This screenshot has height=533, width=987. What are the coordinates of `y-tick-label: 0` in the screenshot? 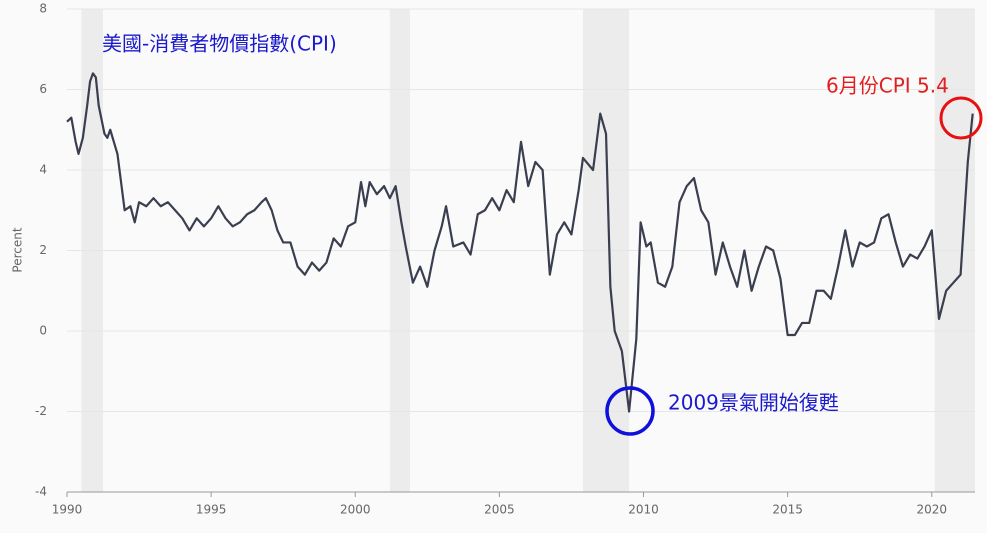 It's located at (43, 331).